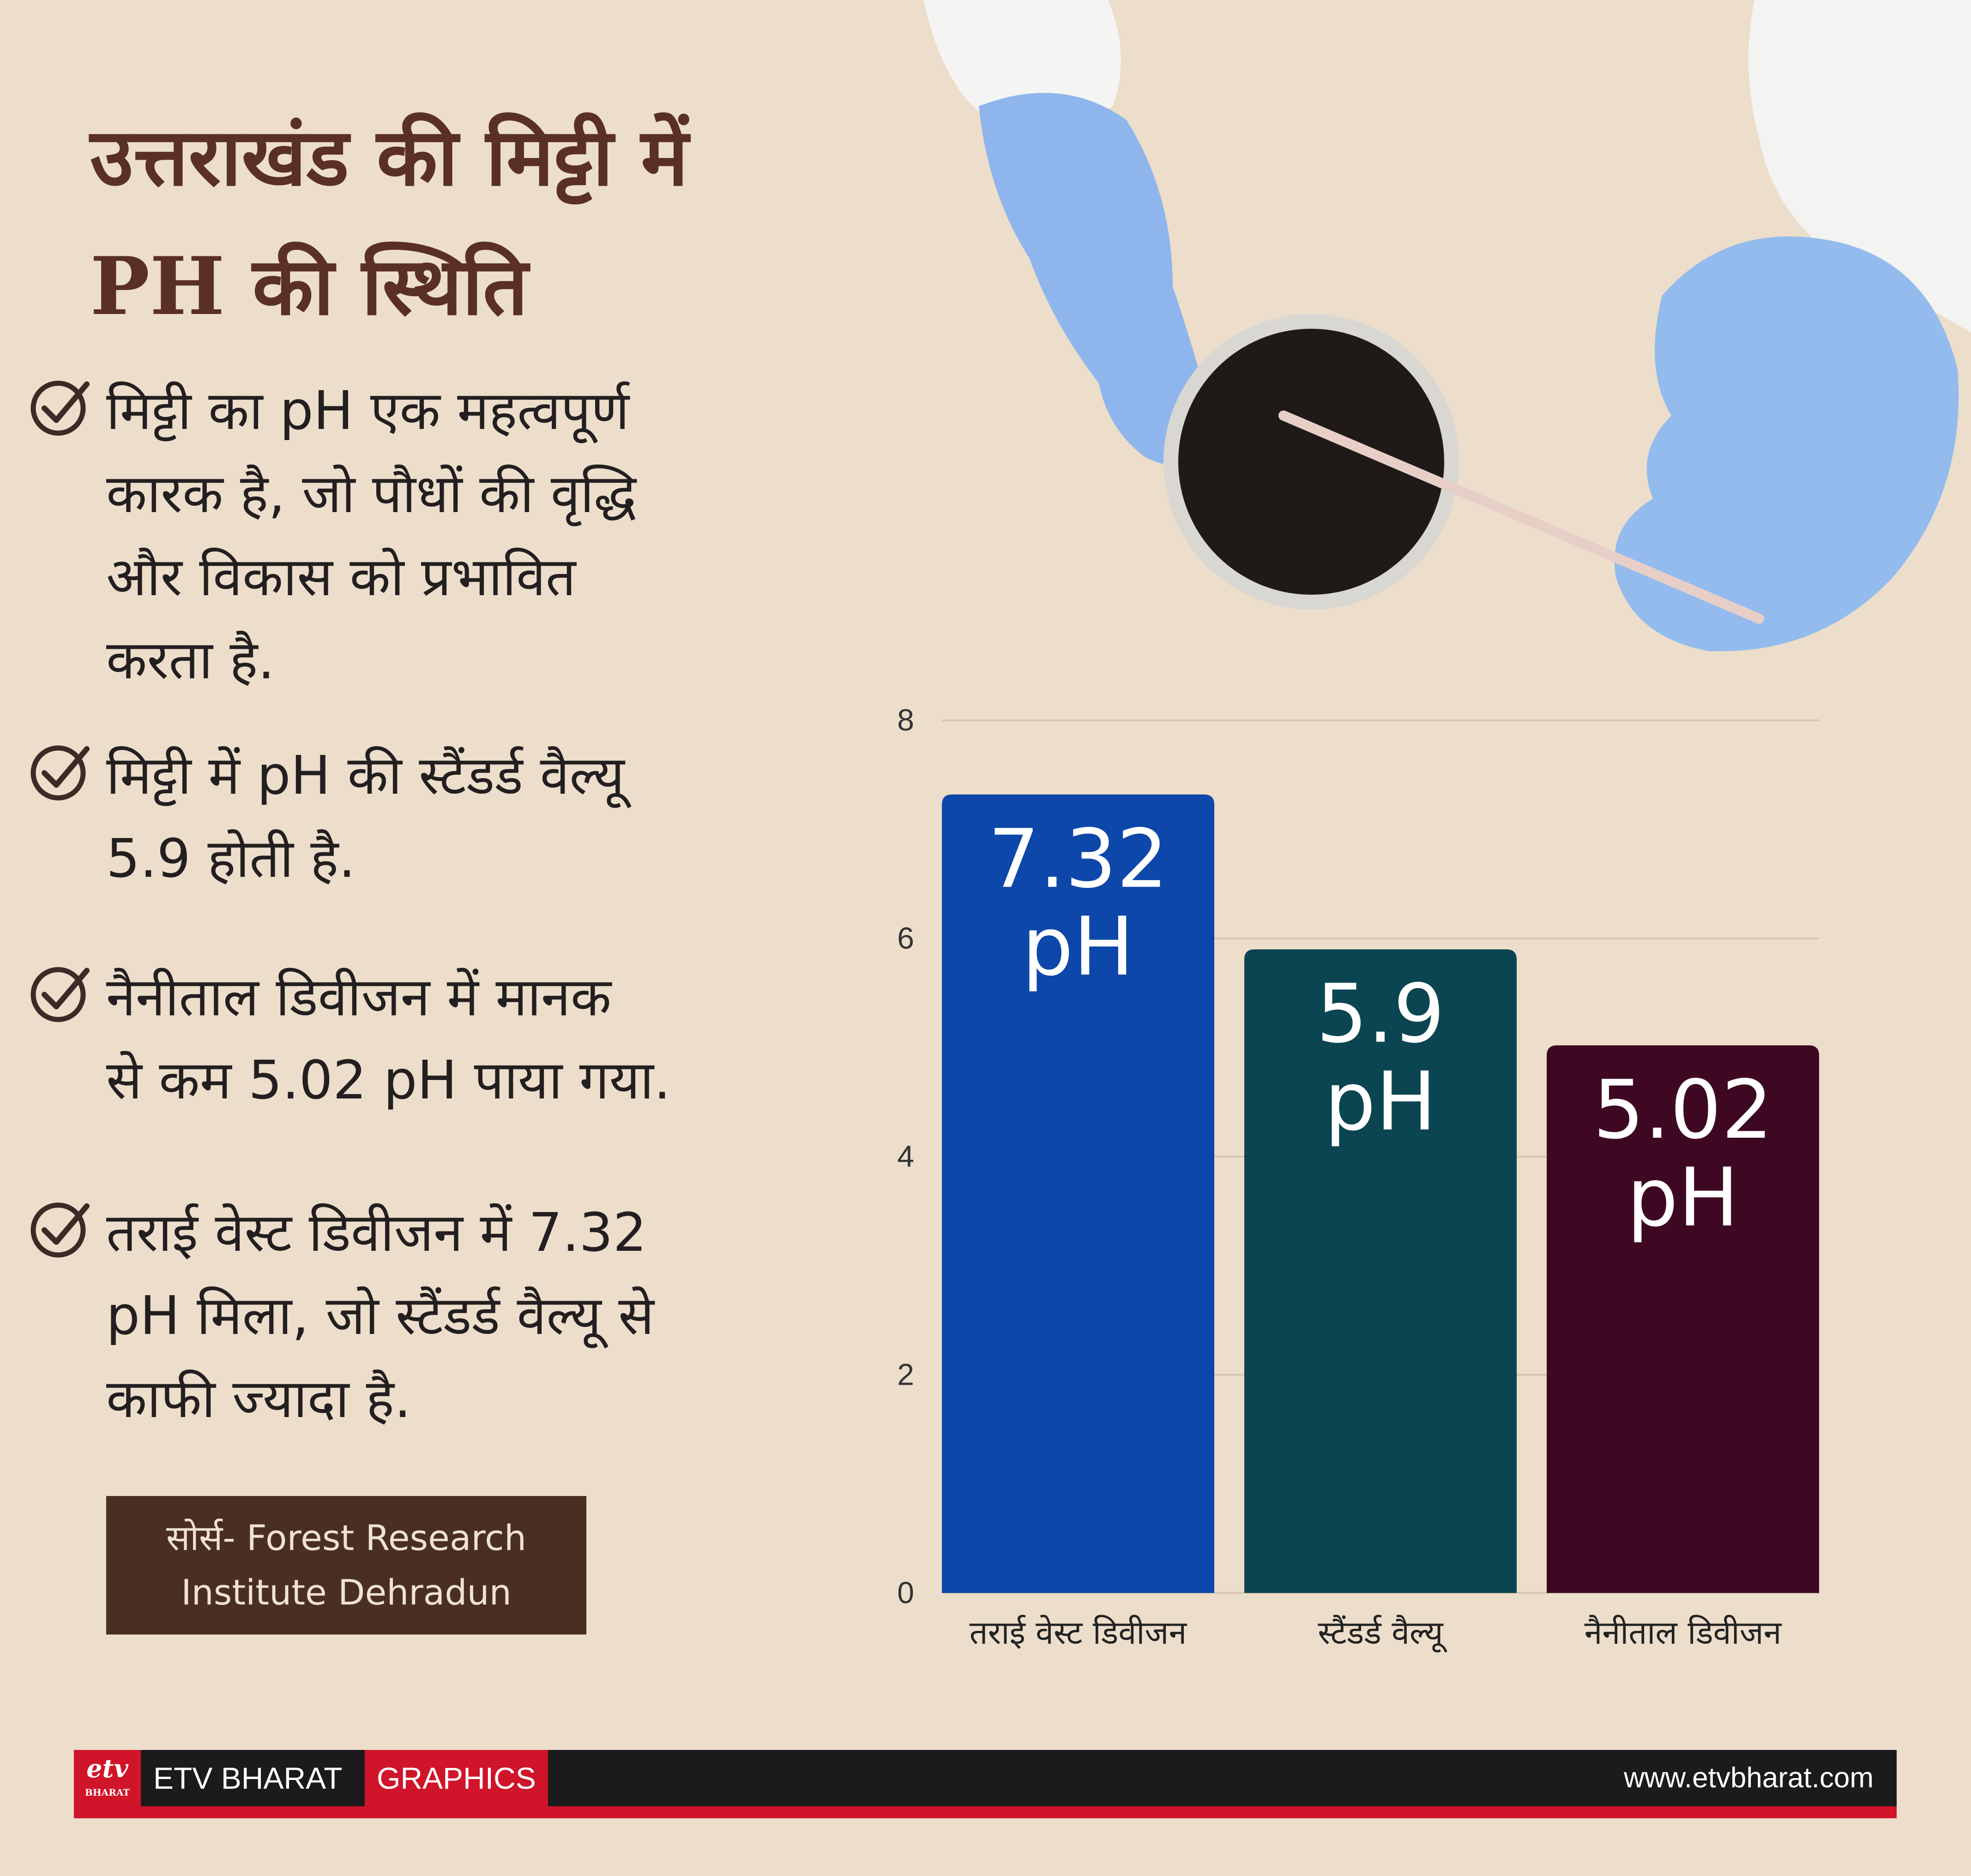  What do you see at coordinates (905, 1156) in the screenshot?
I see `y-tick-label: 4` at bounding box center [905, 1156].